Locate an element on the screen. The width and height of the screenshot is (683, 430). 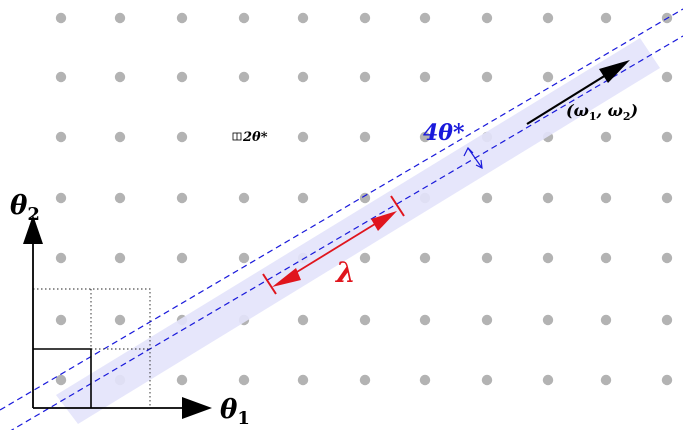
dotted-cells is located at coordinates (92, 348).